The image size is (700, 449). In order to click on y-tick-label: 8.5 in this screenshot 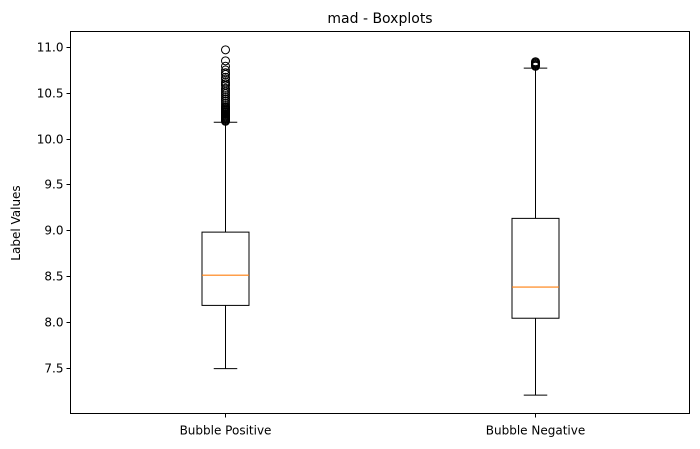, I will do `click(53, 277)`.